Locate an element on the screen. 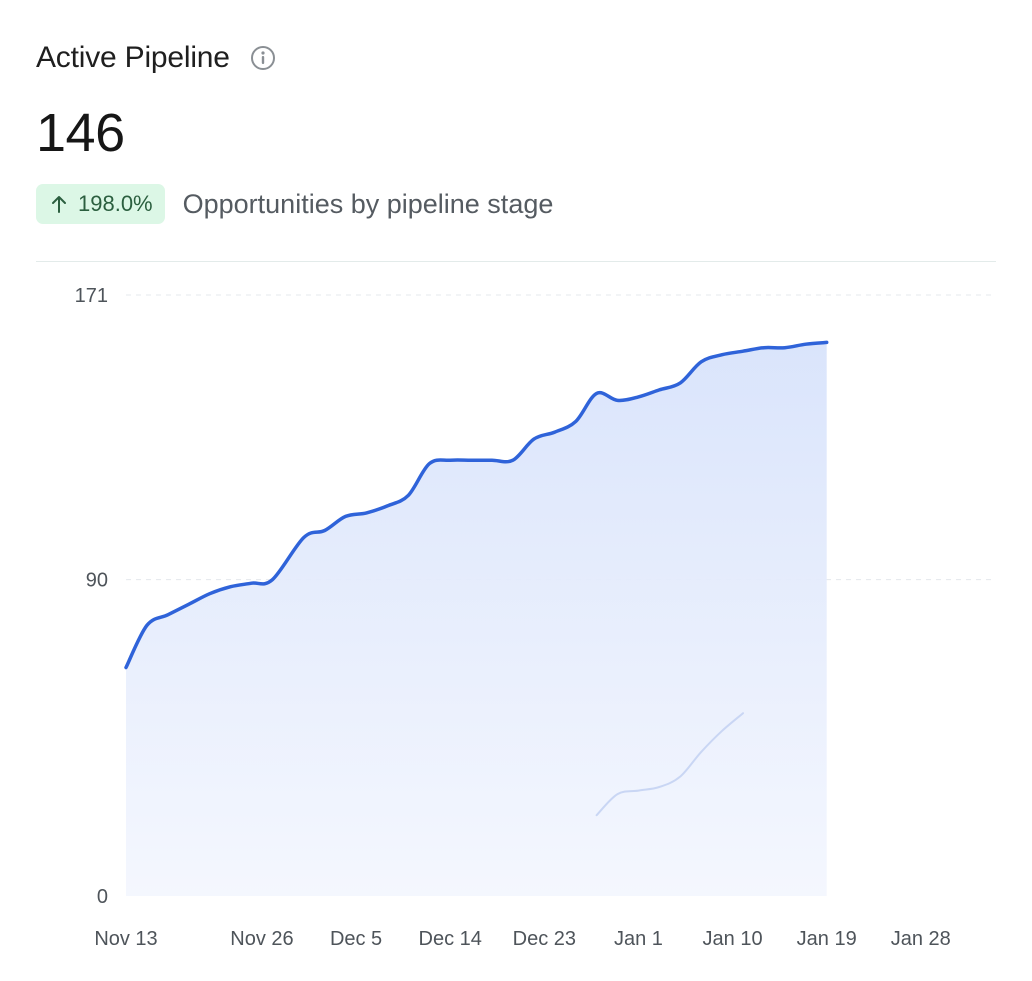  card-title: Active Pipeline is located at coordinates (133, 57).